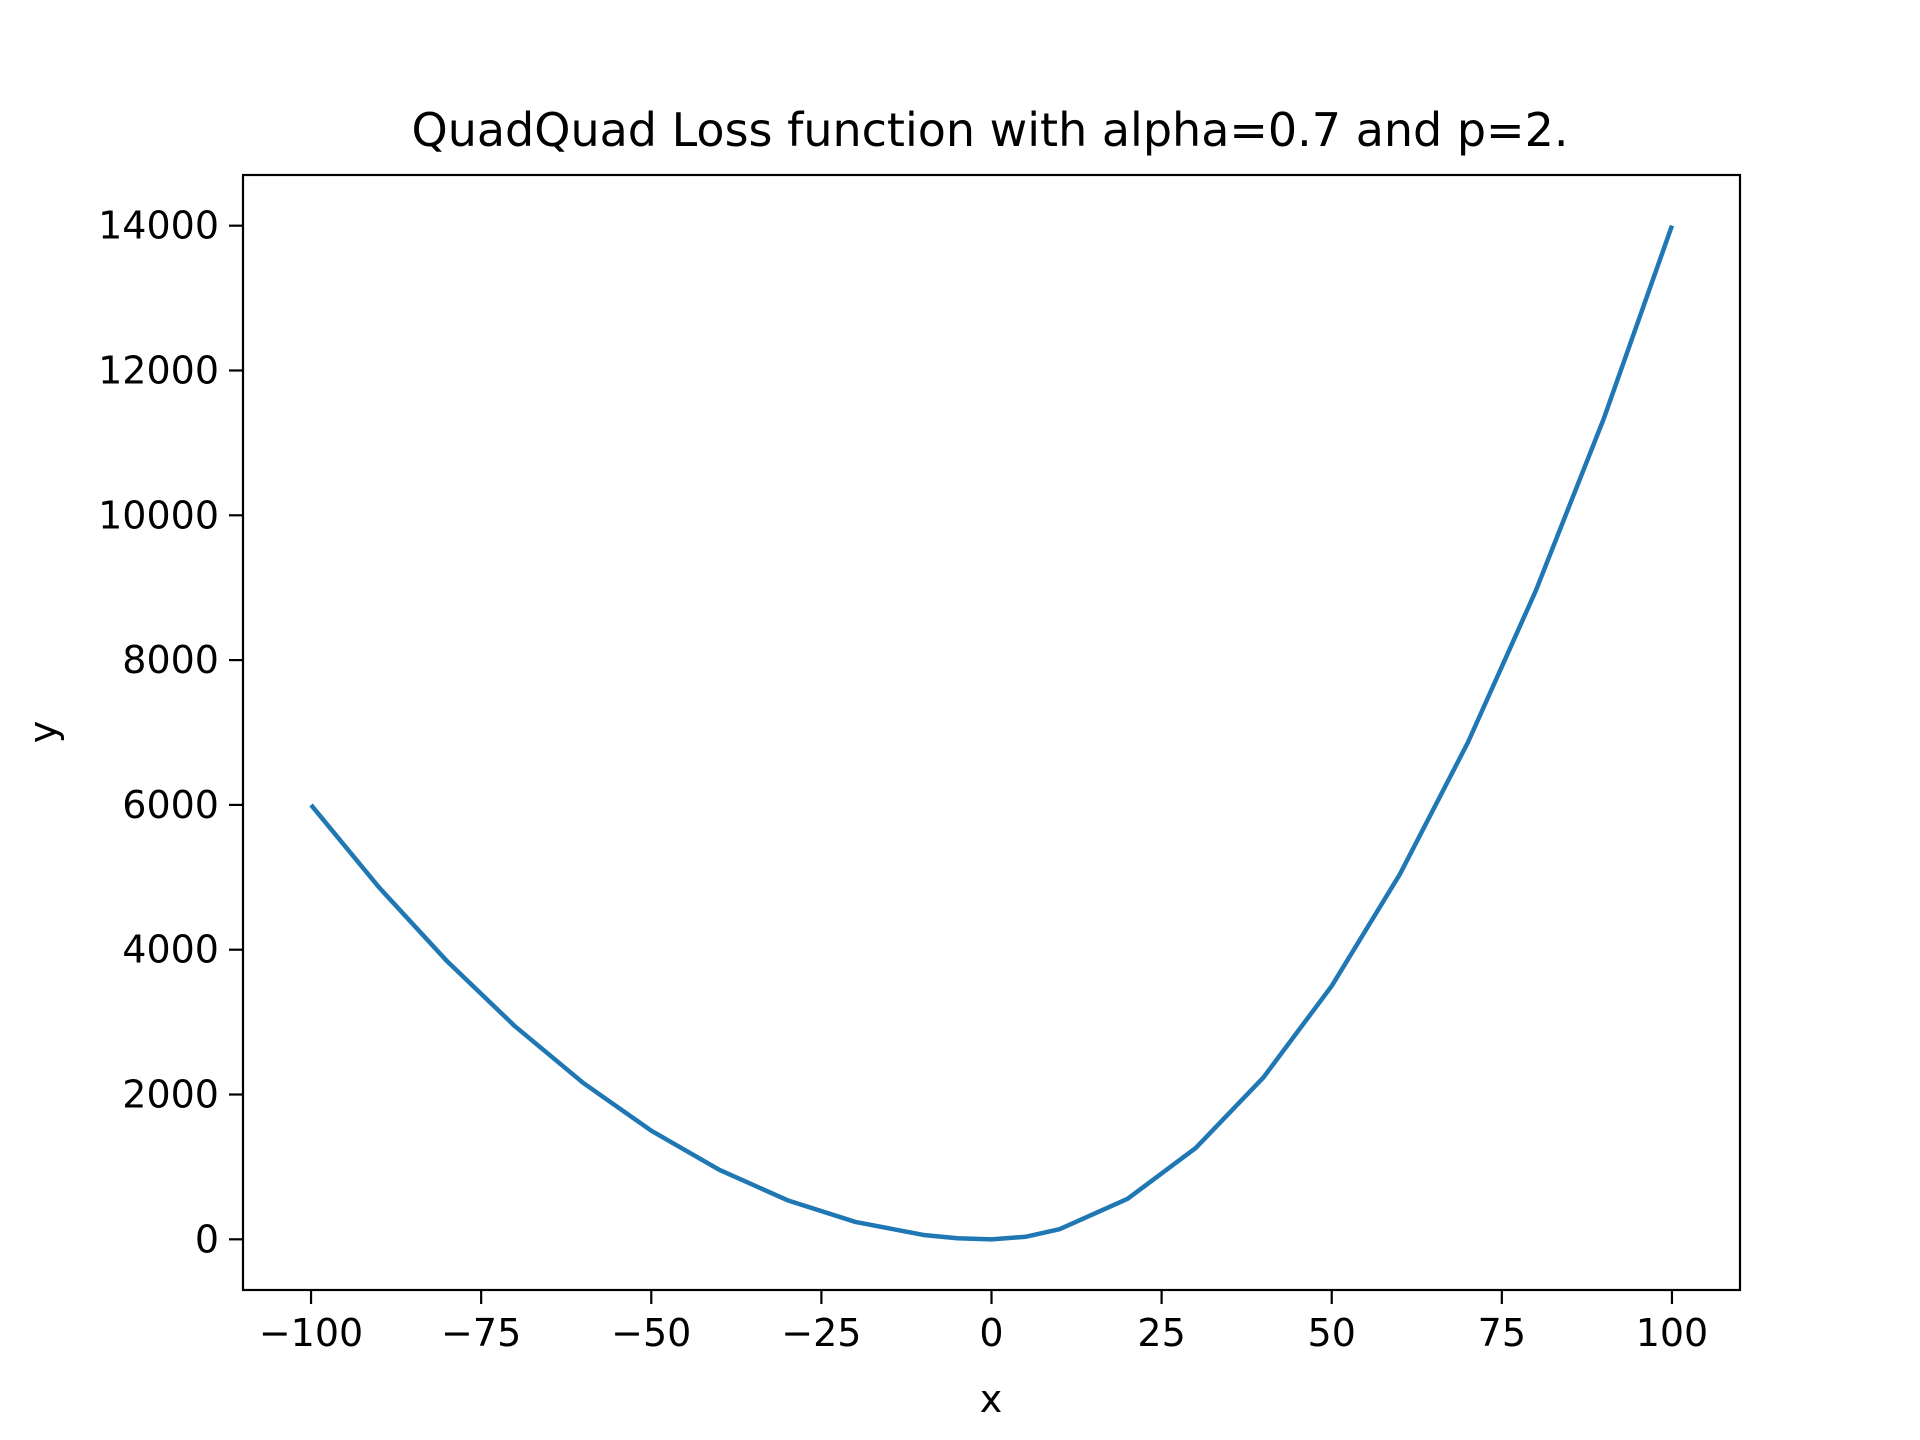  What do you see at coordinates (311, 1333) in the screenshot?
I see `x-tick-label: −100` at bounding box center [311, 1333].